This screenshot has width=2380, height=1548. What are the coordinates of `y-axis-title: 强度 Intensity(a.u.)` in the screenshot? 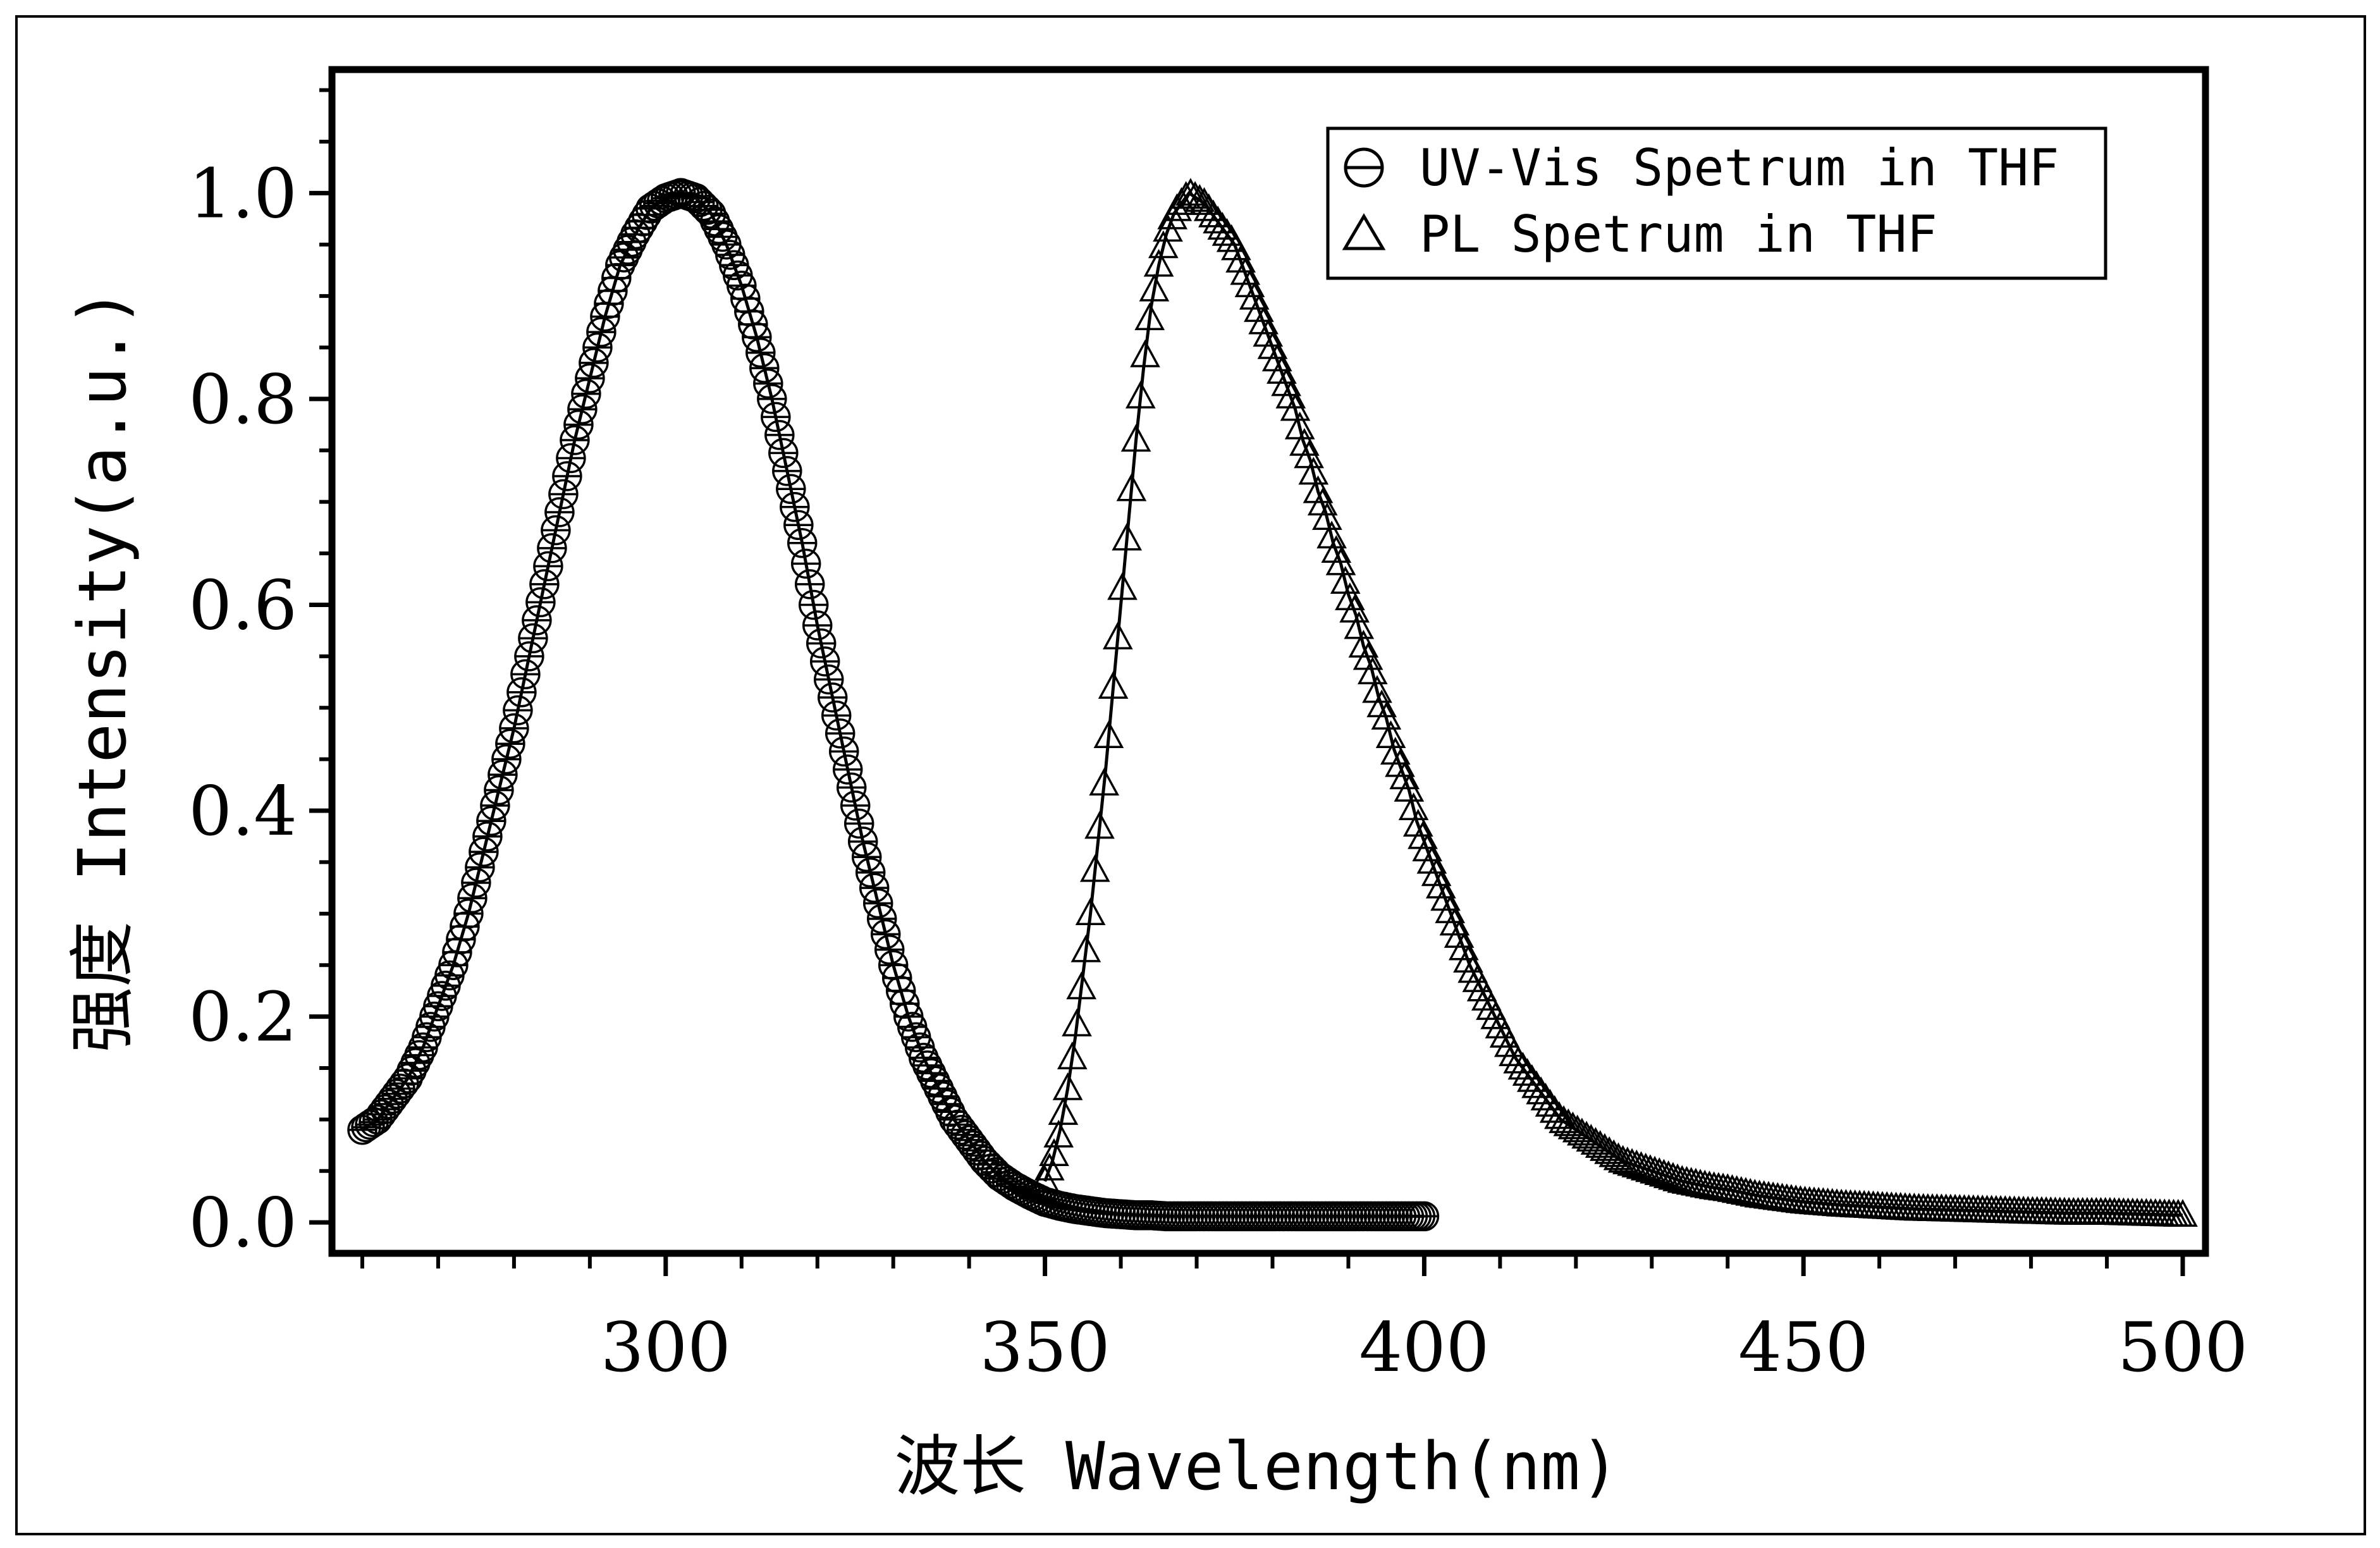 It's located at (102, 670).